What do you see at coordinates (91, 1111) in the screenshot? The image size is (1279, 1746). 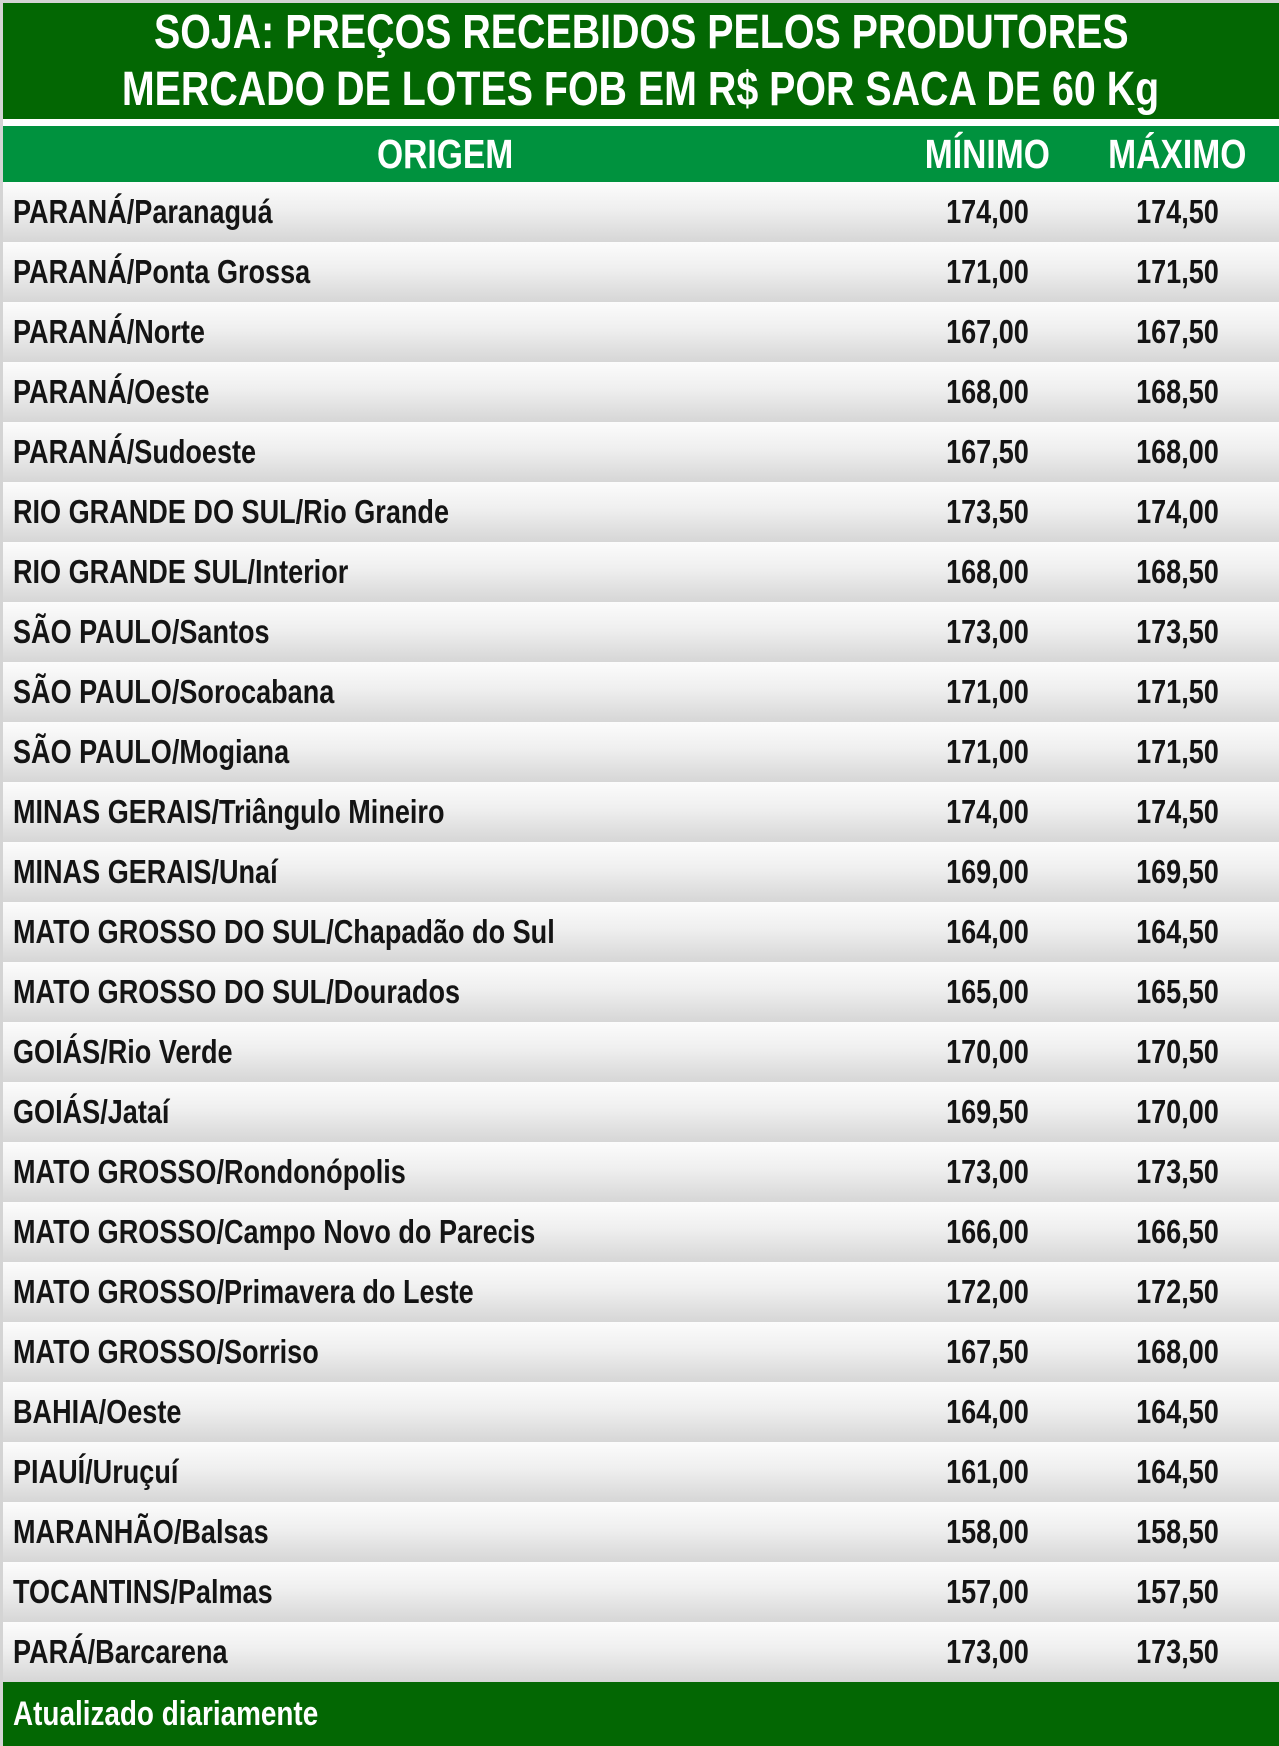 I see `origin-label: GOIÁS/Jataí` at bounding box center [91, 1111].